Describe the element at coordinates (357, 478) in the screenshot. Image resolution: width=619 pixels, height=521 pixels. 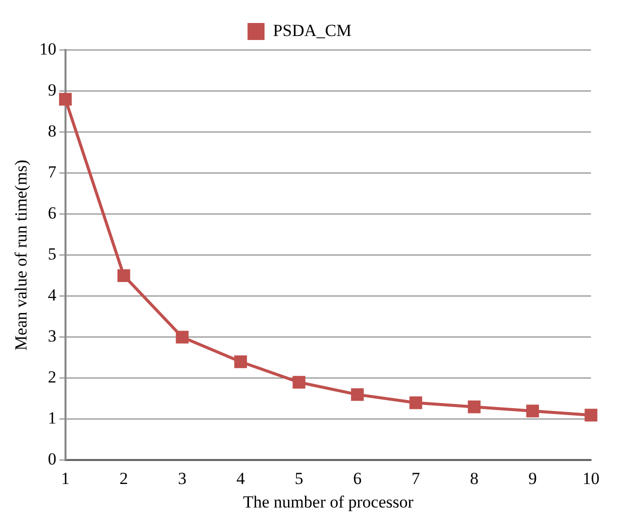
I see `x-tick-label: 6` at that location.